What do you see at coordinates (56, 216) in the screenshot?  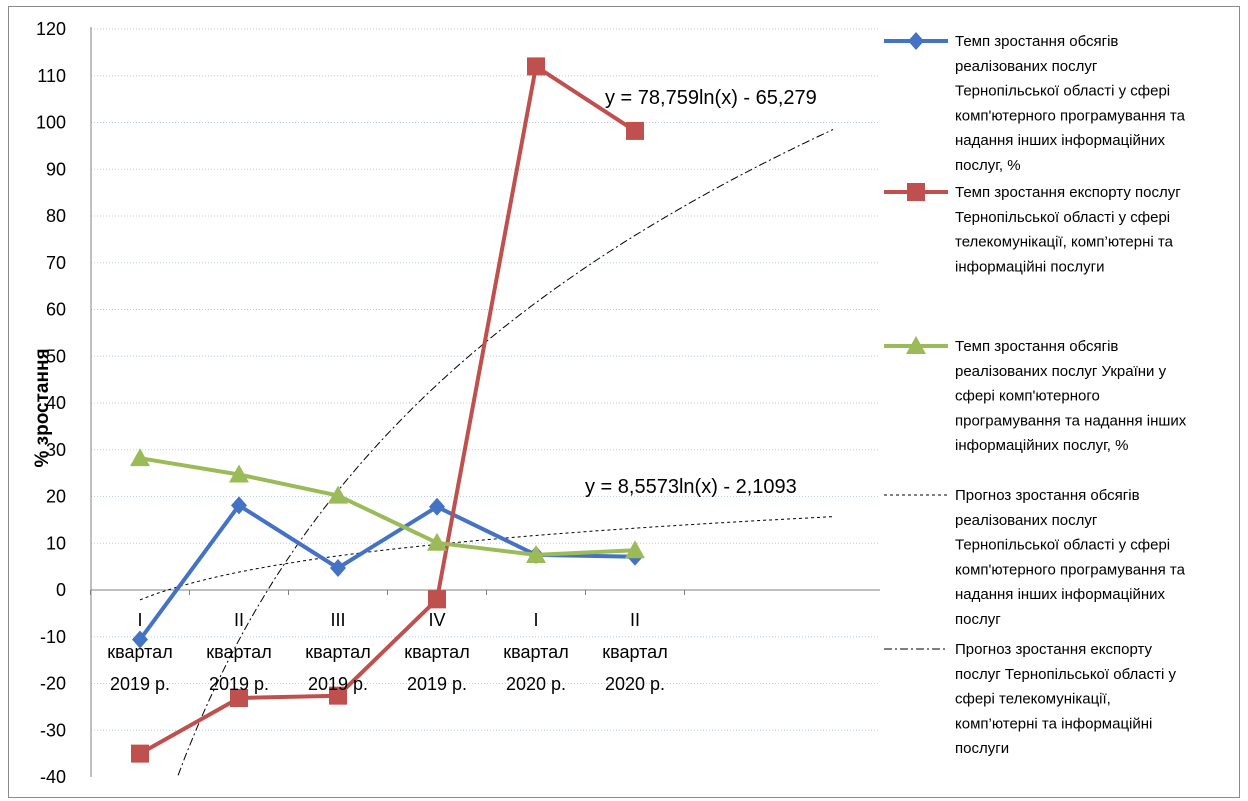 I see `y-tick-label: 80` at bounding box center [56, 216].